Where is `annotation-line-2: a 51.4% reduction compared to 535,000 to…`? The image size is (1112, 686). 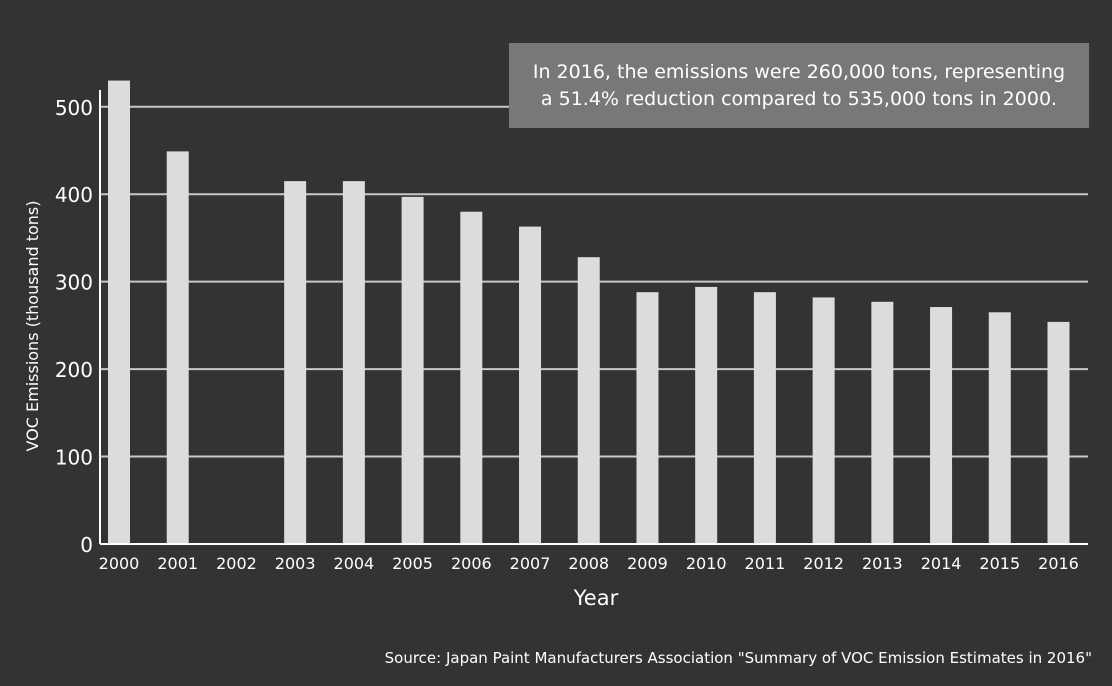 annotation-line-2: a 51.4% reduction compared to 535,000 to… is located at coordinates (799, 99).